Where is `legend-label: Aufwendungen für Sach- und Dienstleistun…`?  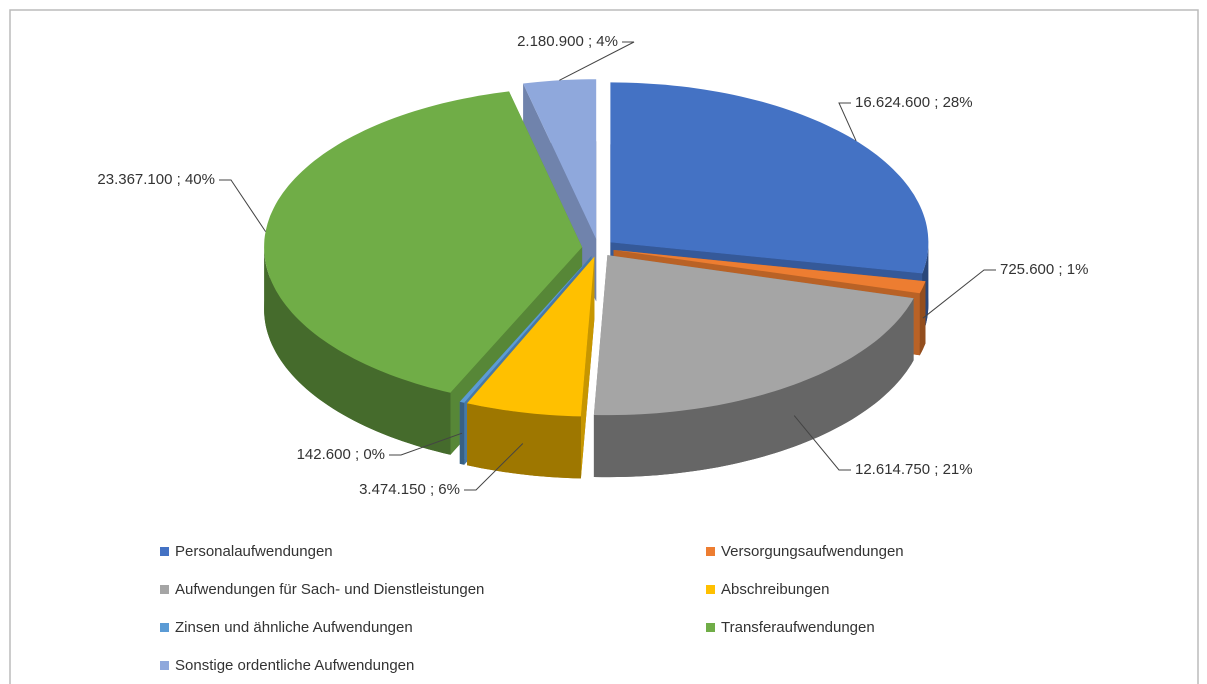
legend-label: Aufwendungen für Sach- und Dienstleistun… is located at coordinates (329, 589).